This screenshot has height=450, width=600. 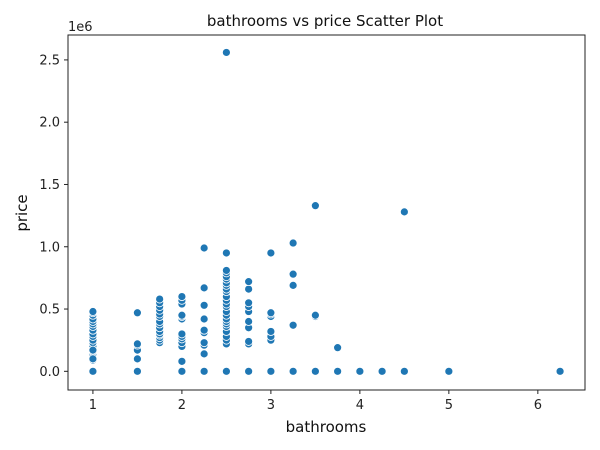 What do you see at coordinates (326, 427) in the screenshot?
I see `x-axis-label: bathrooms` at bounding box center [326, 427].